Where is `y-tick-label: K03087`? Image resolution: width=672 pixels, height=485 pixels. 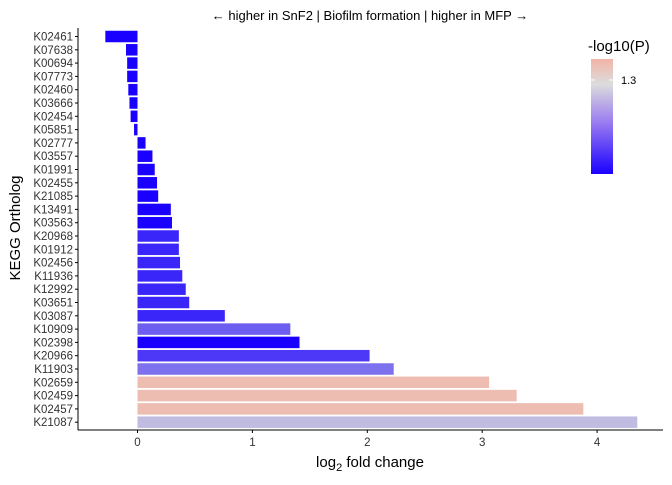 y-tick-label: K03087 is located at coordinates (53, 317).